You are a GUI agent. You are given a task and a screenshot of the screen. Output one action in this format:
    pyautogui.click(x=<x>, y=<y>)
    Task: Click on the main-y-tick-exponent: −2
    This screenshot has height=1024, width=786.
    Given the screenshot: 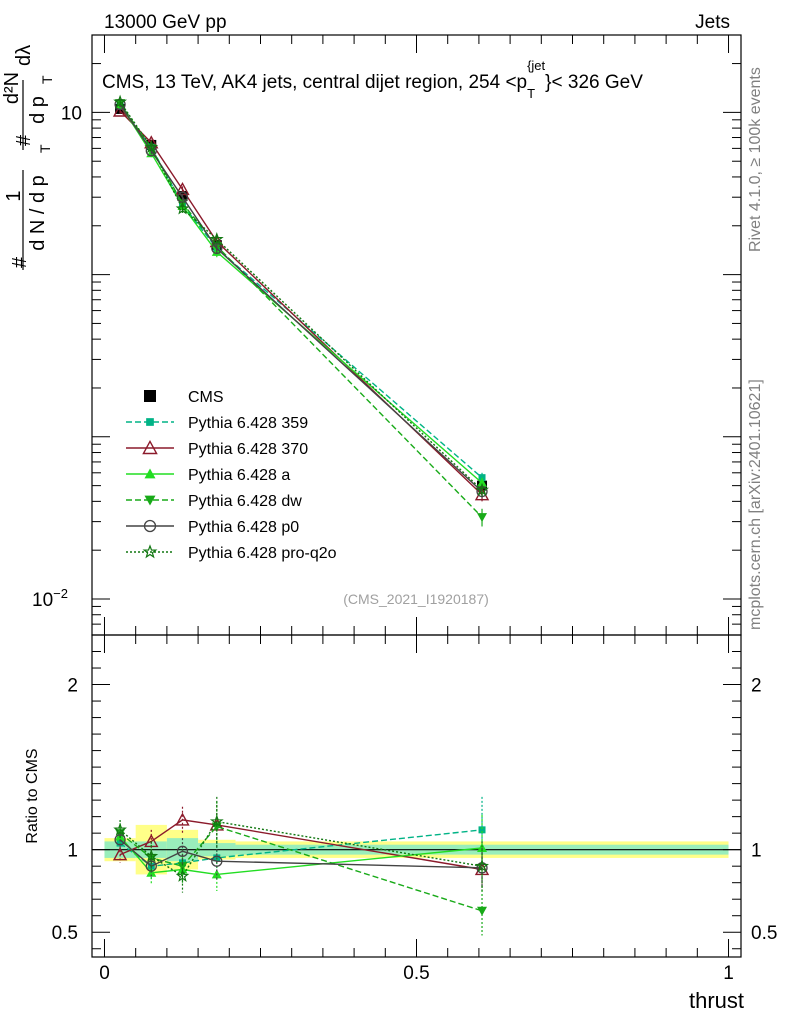 What is the action you would take?
    pyautogui.click(x=60, y=593)
    